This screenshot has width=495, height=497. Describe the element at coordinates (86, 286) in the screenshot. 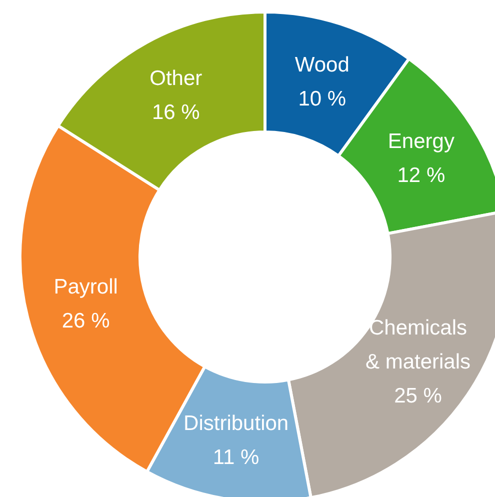

I see `slice-label: Payroll` at that location.